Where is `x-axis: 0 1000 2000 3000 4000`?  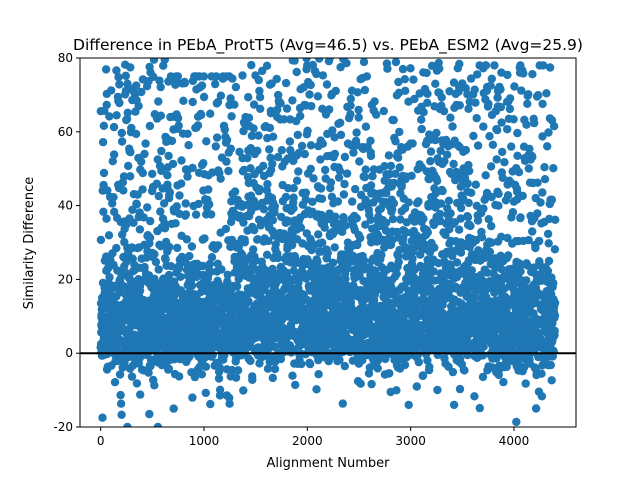
x-axis: 0 1000 2000 3000 4000 is located at coordinates (313, 437).